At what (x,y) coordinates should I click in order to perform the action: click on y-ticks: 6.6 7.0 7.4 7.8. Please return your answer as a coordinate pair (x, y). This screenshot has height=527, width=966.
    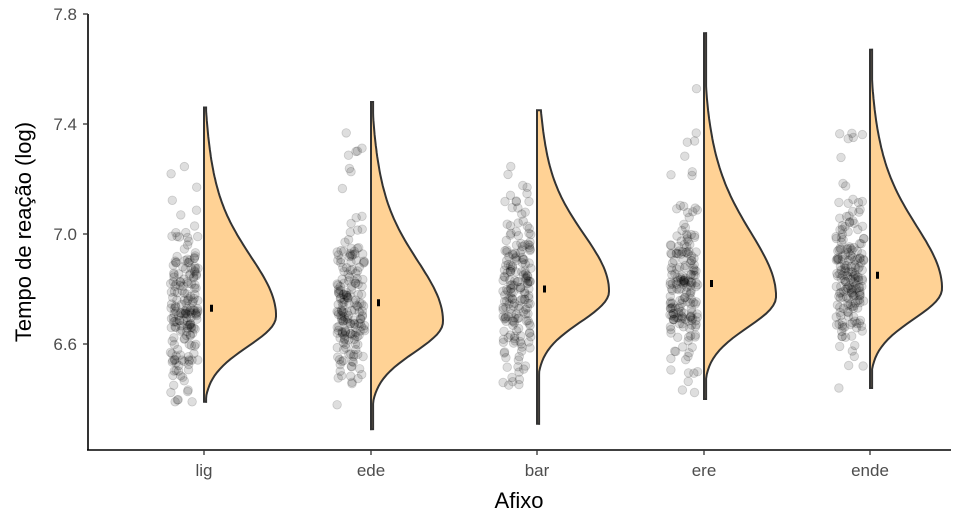
    Looking at the image, I should click on (70, 179).